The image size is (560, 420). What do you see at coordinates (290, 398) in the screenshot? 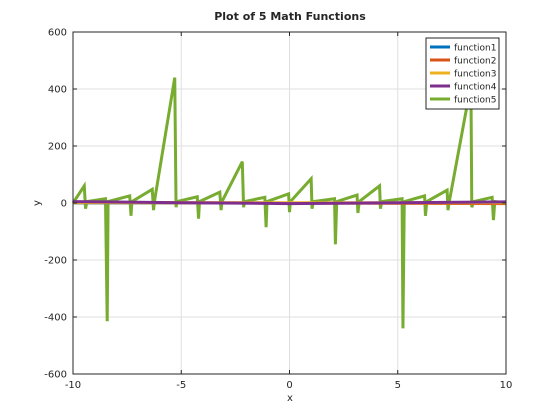
I see `x-axis-label: x` at bounding box center [290, 398].